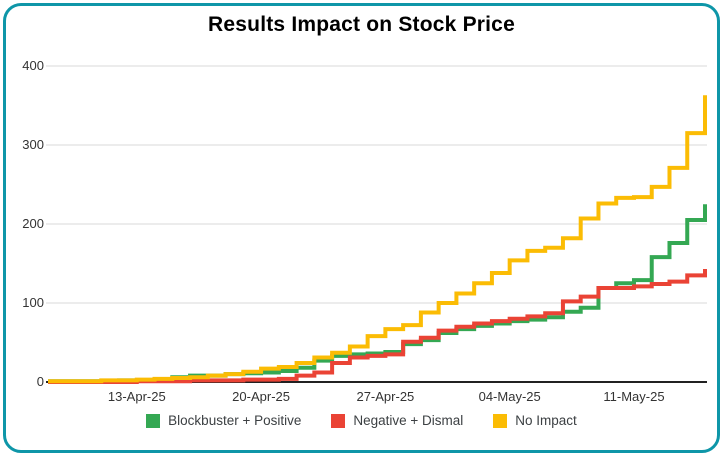  Describe the element at coordinates (634, 396) in the screenshot. I see `x-tick-label: 11-May-25` at that location.